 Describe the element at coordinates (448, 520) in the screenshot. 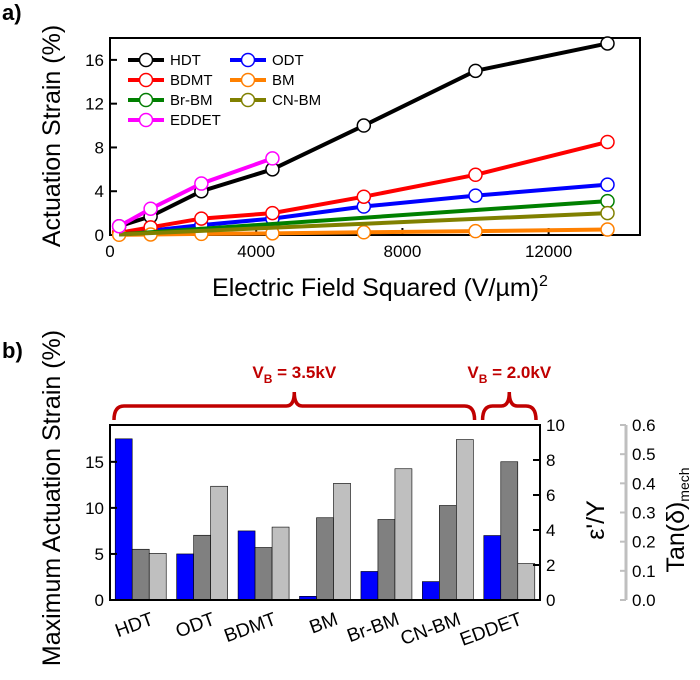

I see `bar-group-cn-bm` at that location.